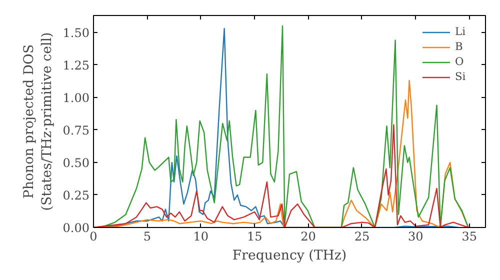  Describe the element at coordinates (76, 130) in the screenshot. I see `y-tick-label: 0.75` at that location.